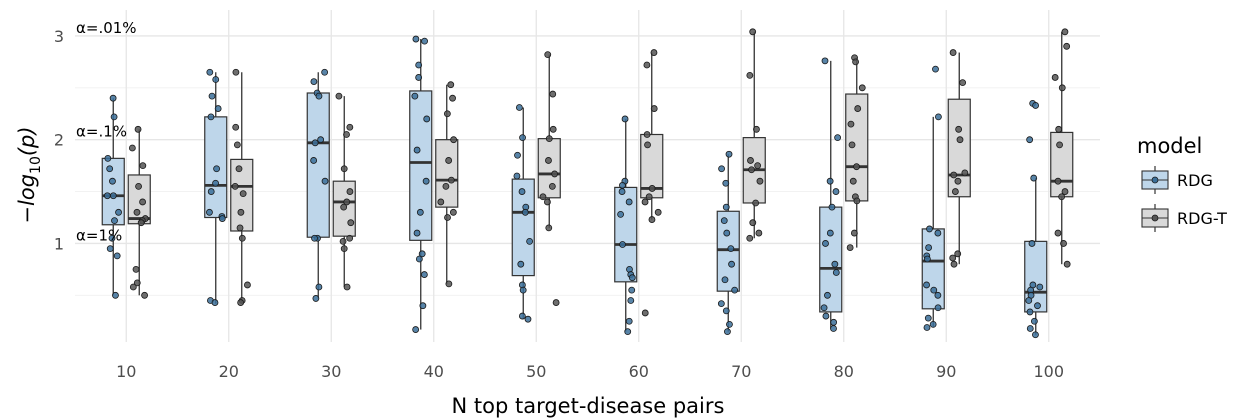  I want to click on y-tick-labels: 1 2 3, so click(59, 140).